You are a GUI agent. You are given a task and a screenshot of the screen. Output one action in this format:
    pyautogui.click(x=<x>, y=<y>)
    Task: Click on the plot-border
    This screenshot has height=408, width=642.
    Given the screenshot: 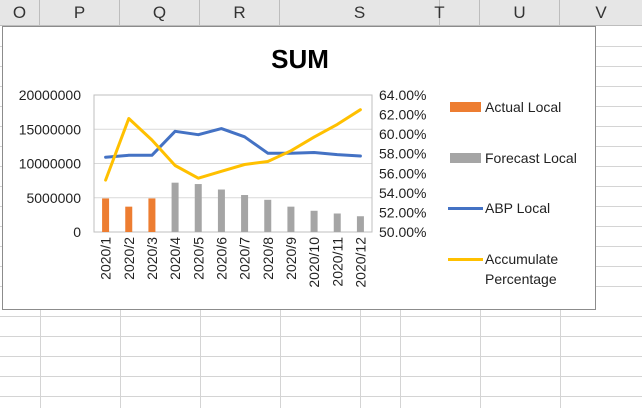 What is the action you would take?
    pyautogui.click(x=233, y=163)
    